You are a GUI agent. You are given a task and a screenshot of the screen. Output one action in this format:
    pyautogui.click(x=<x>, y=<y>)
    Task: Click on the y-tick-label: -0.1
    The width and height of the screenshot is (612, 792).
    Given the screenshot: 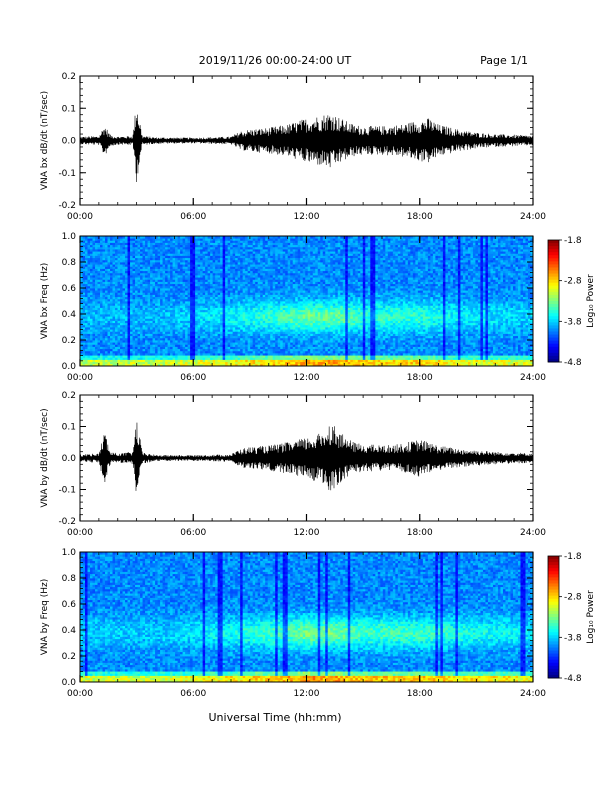 What is the action you would take?
    pyautogui.click(x=67, y=174)
    